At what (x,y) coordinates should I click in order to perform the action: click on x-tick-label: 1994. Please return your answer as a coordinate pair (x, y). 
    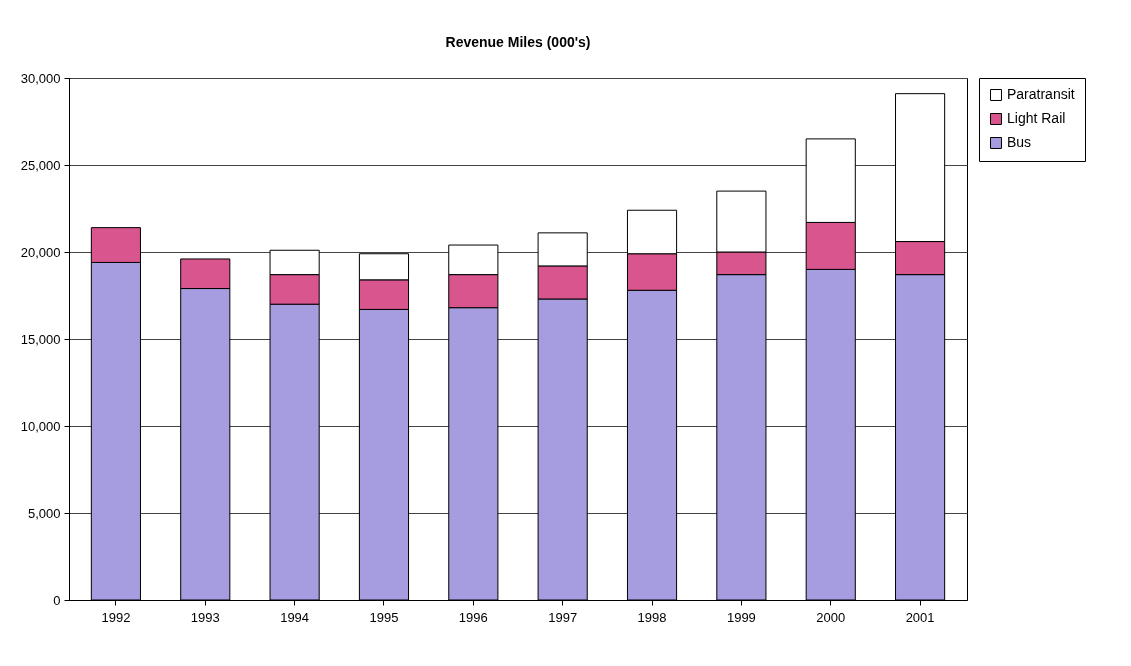
    Looking at the image, I should click on (295, 617).